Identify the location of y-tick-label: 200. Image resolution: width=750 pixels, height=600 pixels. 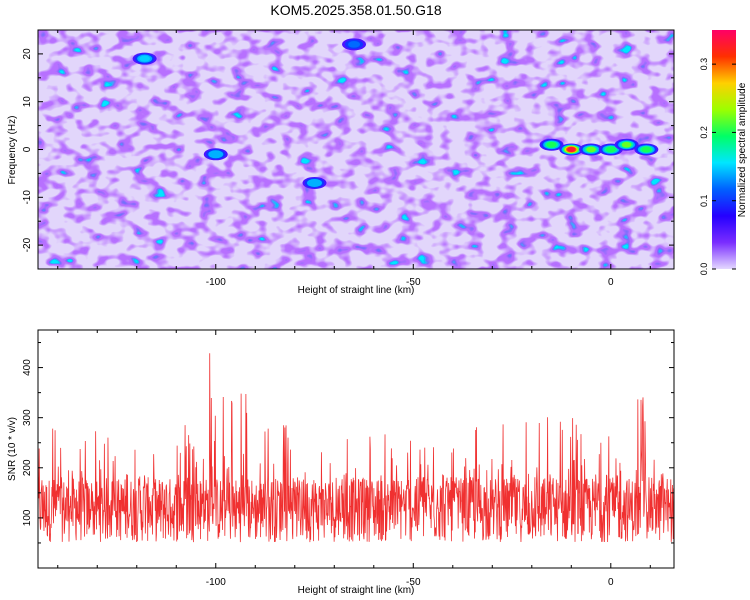
(27, 467).